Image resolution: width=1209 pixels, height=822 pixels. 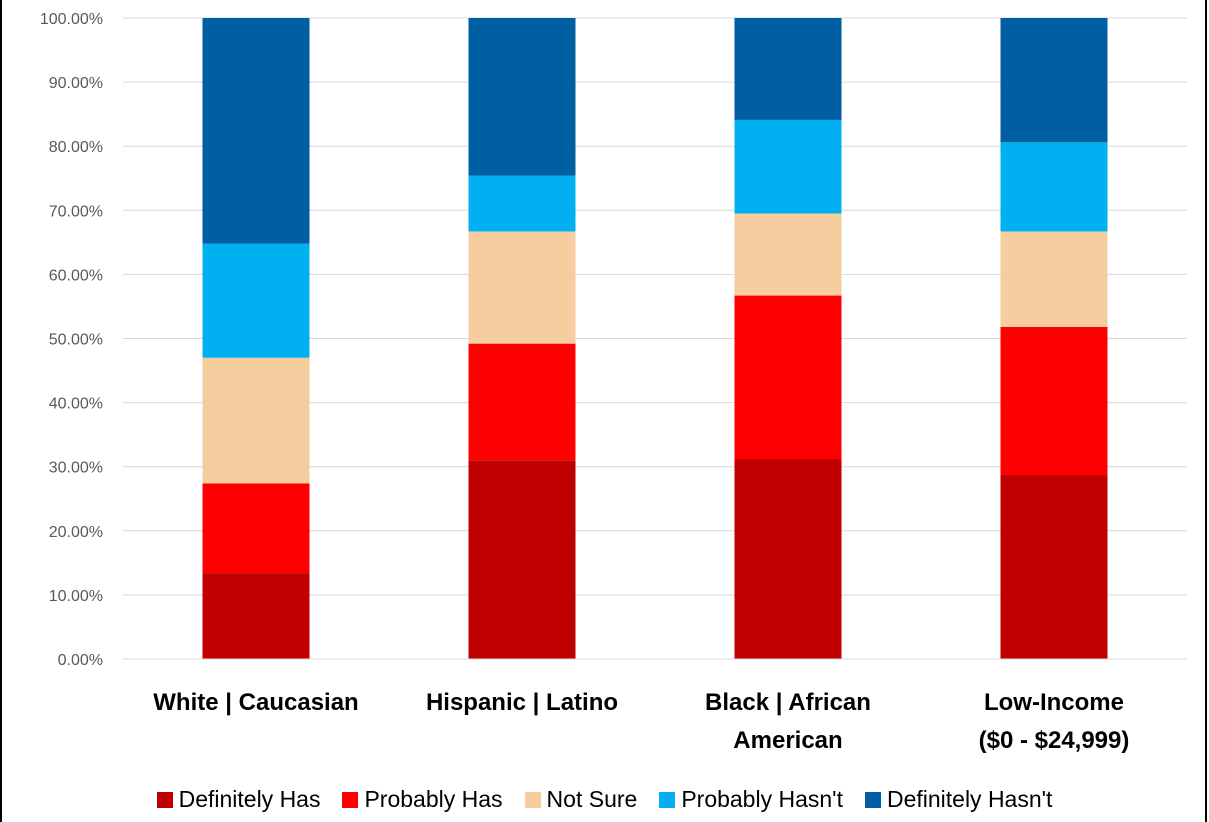 I want to click on y-tick-label: 0.00%, so click(x=80, y=660).